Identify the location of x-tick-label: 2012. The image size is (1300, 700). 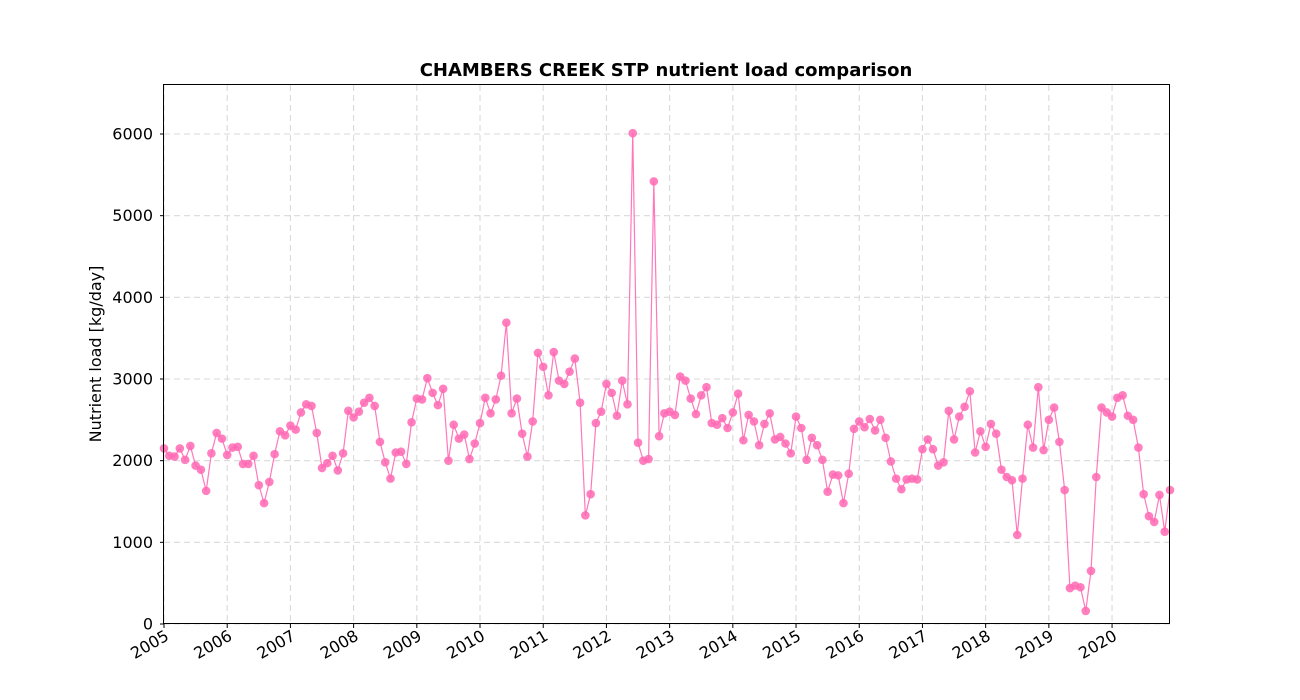
(592, 644).